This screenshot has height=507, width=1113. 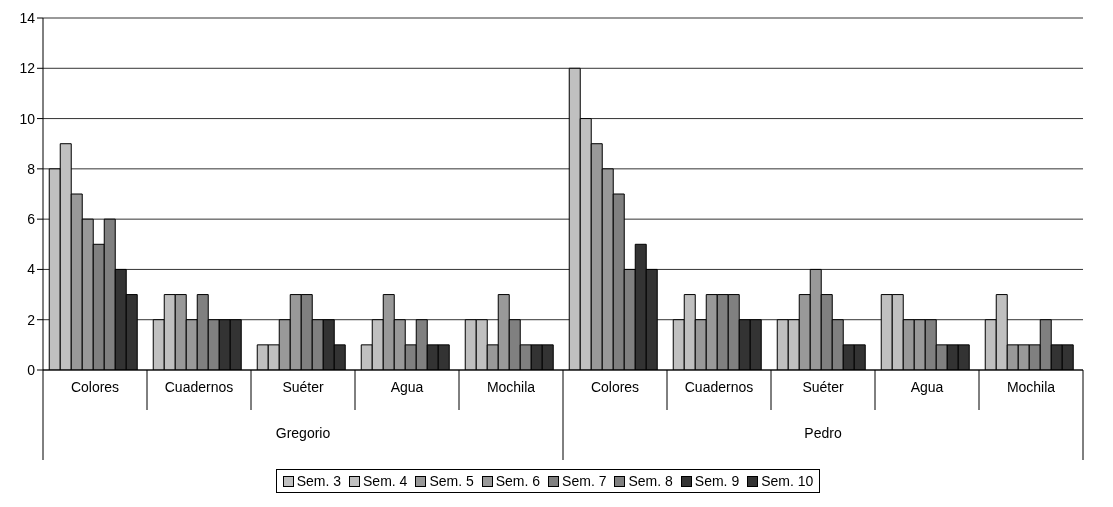 I want to click on y-tick-label: 12, so click(x=27, y=68).